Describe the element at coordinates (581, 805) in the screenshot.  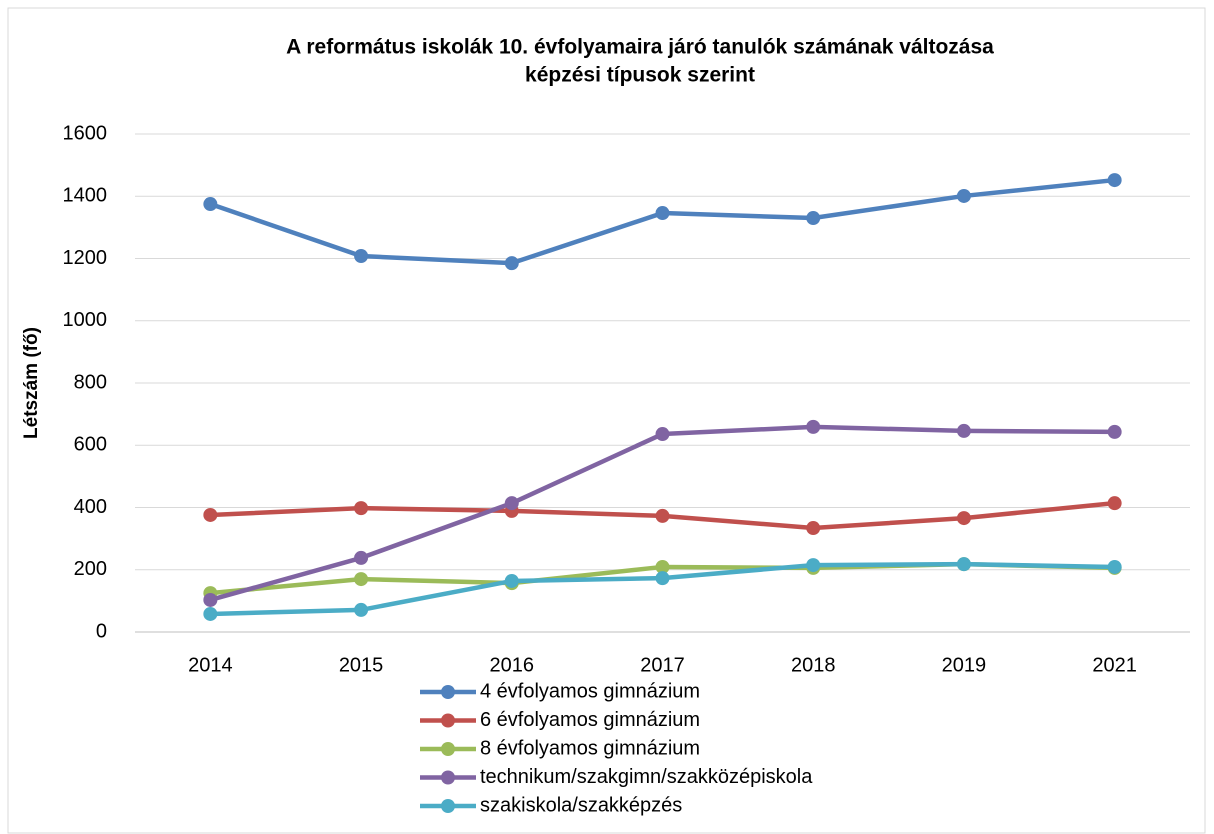
I see `legend-label: szakiskola/szakképzés` at that location.